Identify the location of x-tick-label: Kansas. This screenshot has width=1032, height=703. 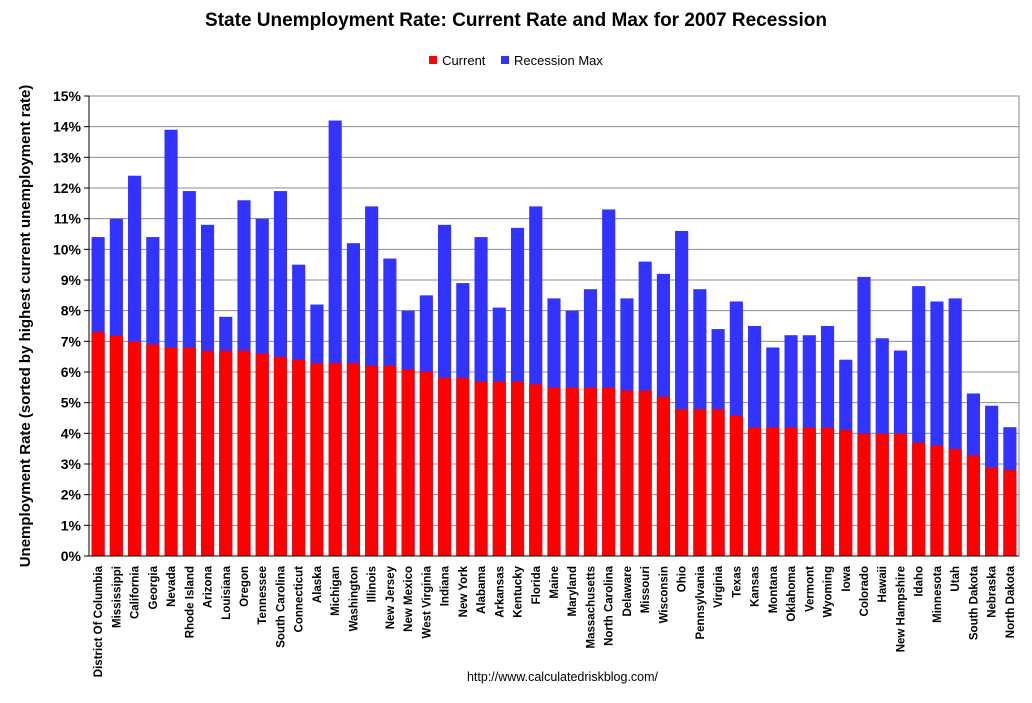
(756, 586).